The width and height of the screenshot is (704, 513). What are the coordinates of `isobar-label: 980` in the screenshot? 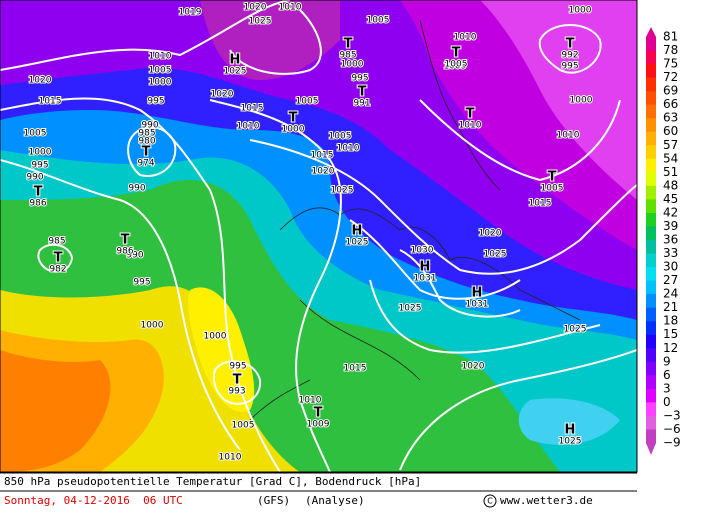 It's located at (146, 142).